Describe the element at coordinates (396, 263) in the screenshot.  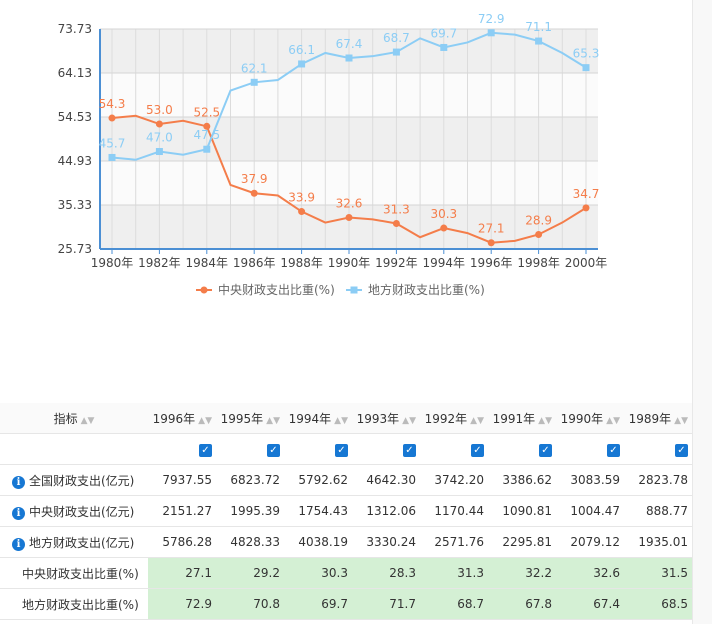
I see `x-tick-label: 1992年` at that location.